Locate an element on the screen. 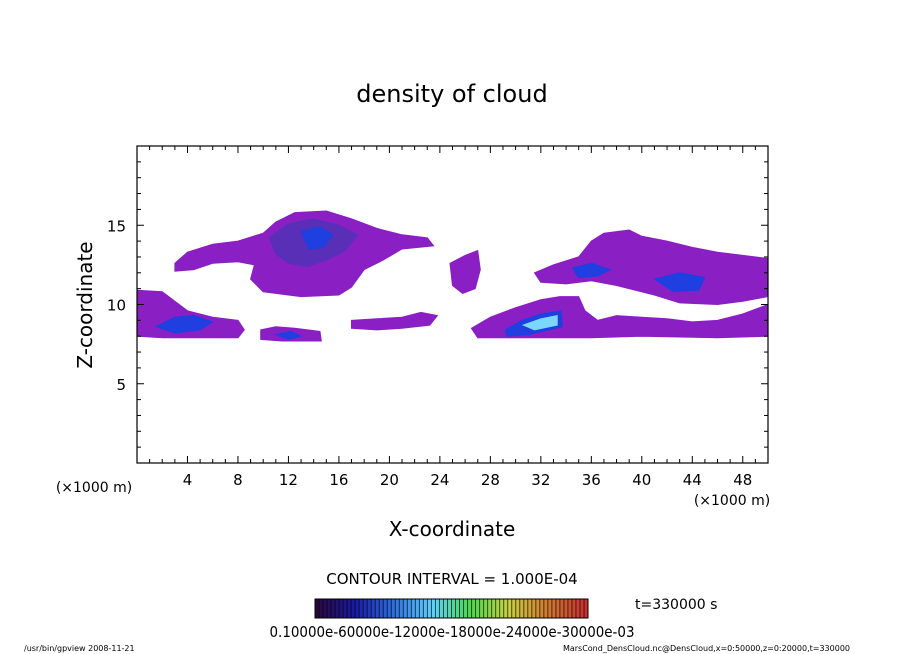 This screenshot has height=654, width=904. contour-interval-label: CONTOUR INTERVAL = 1.000E-04 is located at coordinates (451, 579).